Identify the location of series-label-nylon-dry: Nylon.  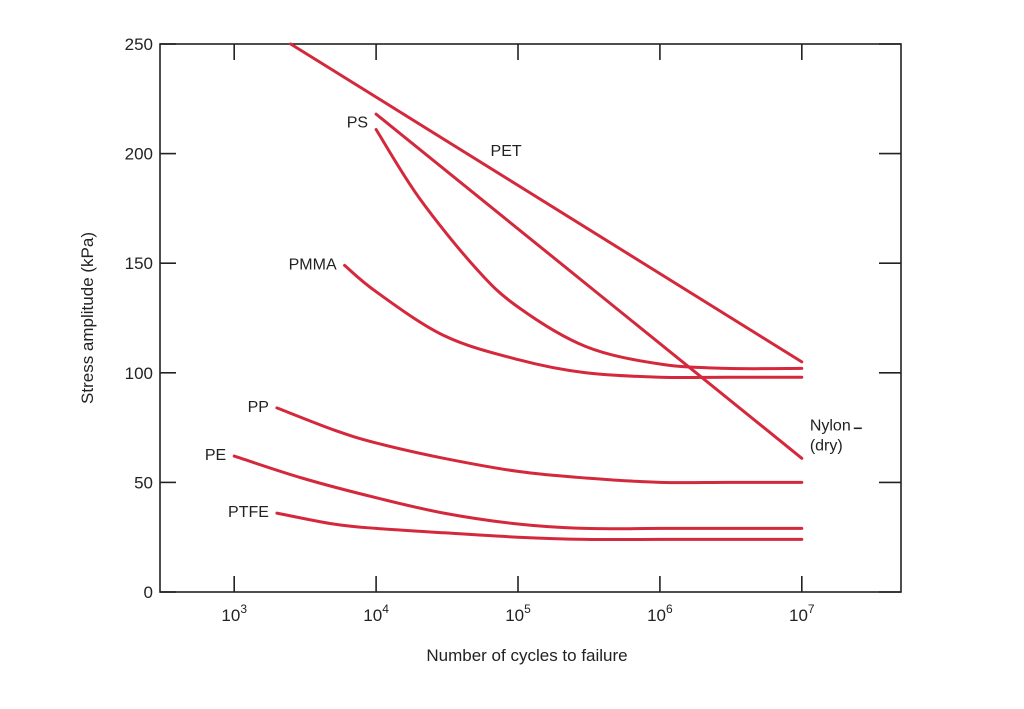
(830, 425).